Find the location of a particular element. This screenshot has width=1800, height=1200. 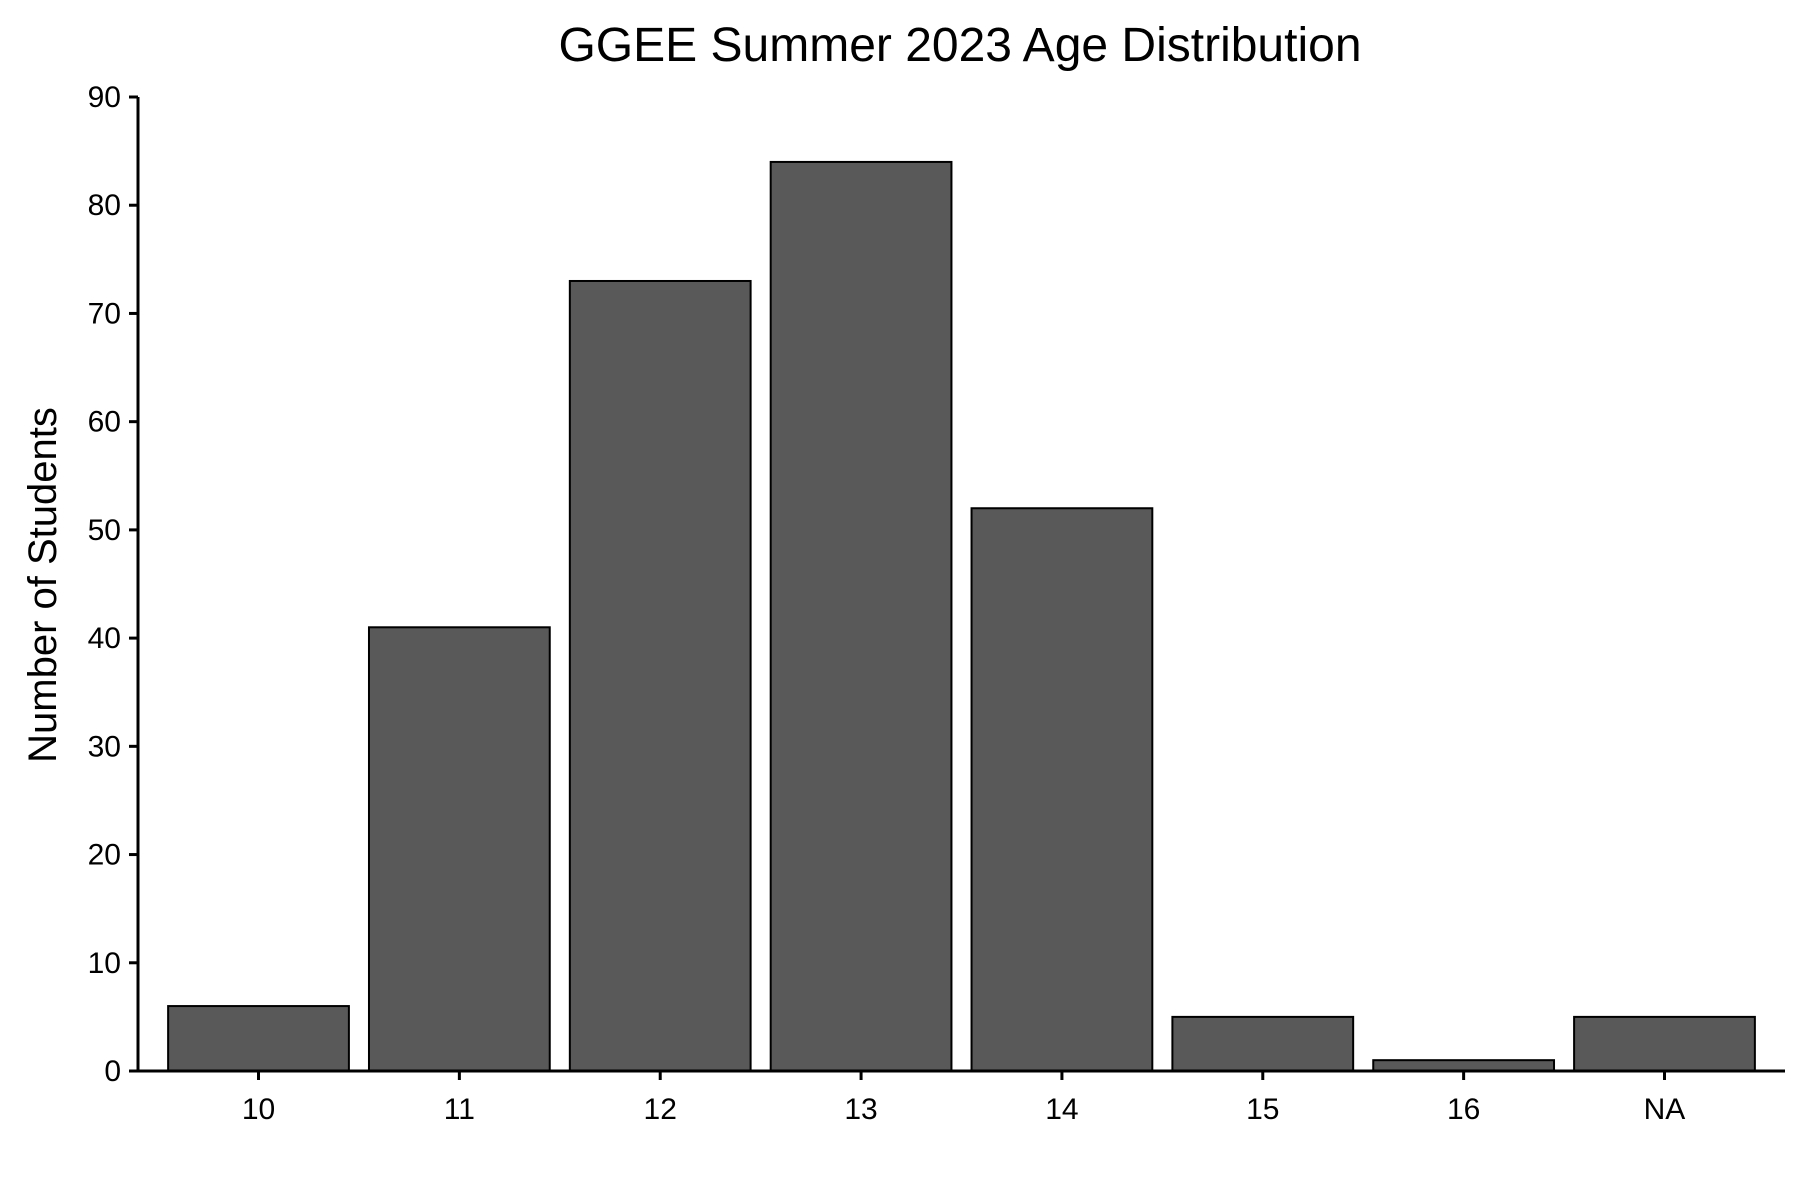

y-tick-label: 70 is located at coordinates (104, 313).